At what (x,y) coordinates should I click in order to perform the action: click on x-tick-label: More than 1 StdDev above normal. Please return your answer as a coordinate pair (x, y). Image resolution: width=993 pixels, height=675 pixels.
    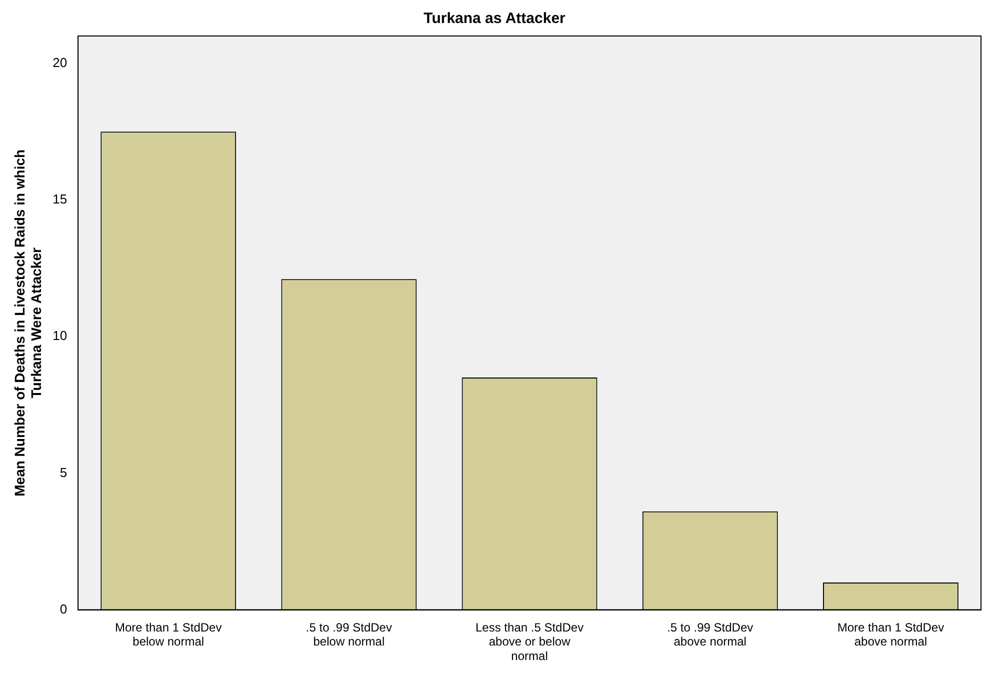
    Looking at the image, I should click on (890, 634).